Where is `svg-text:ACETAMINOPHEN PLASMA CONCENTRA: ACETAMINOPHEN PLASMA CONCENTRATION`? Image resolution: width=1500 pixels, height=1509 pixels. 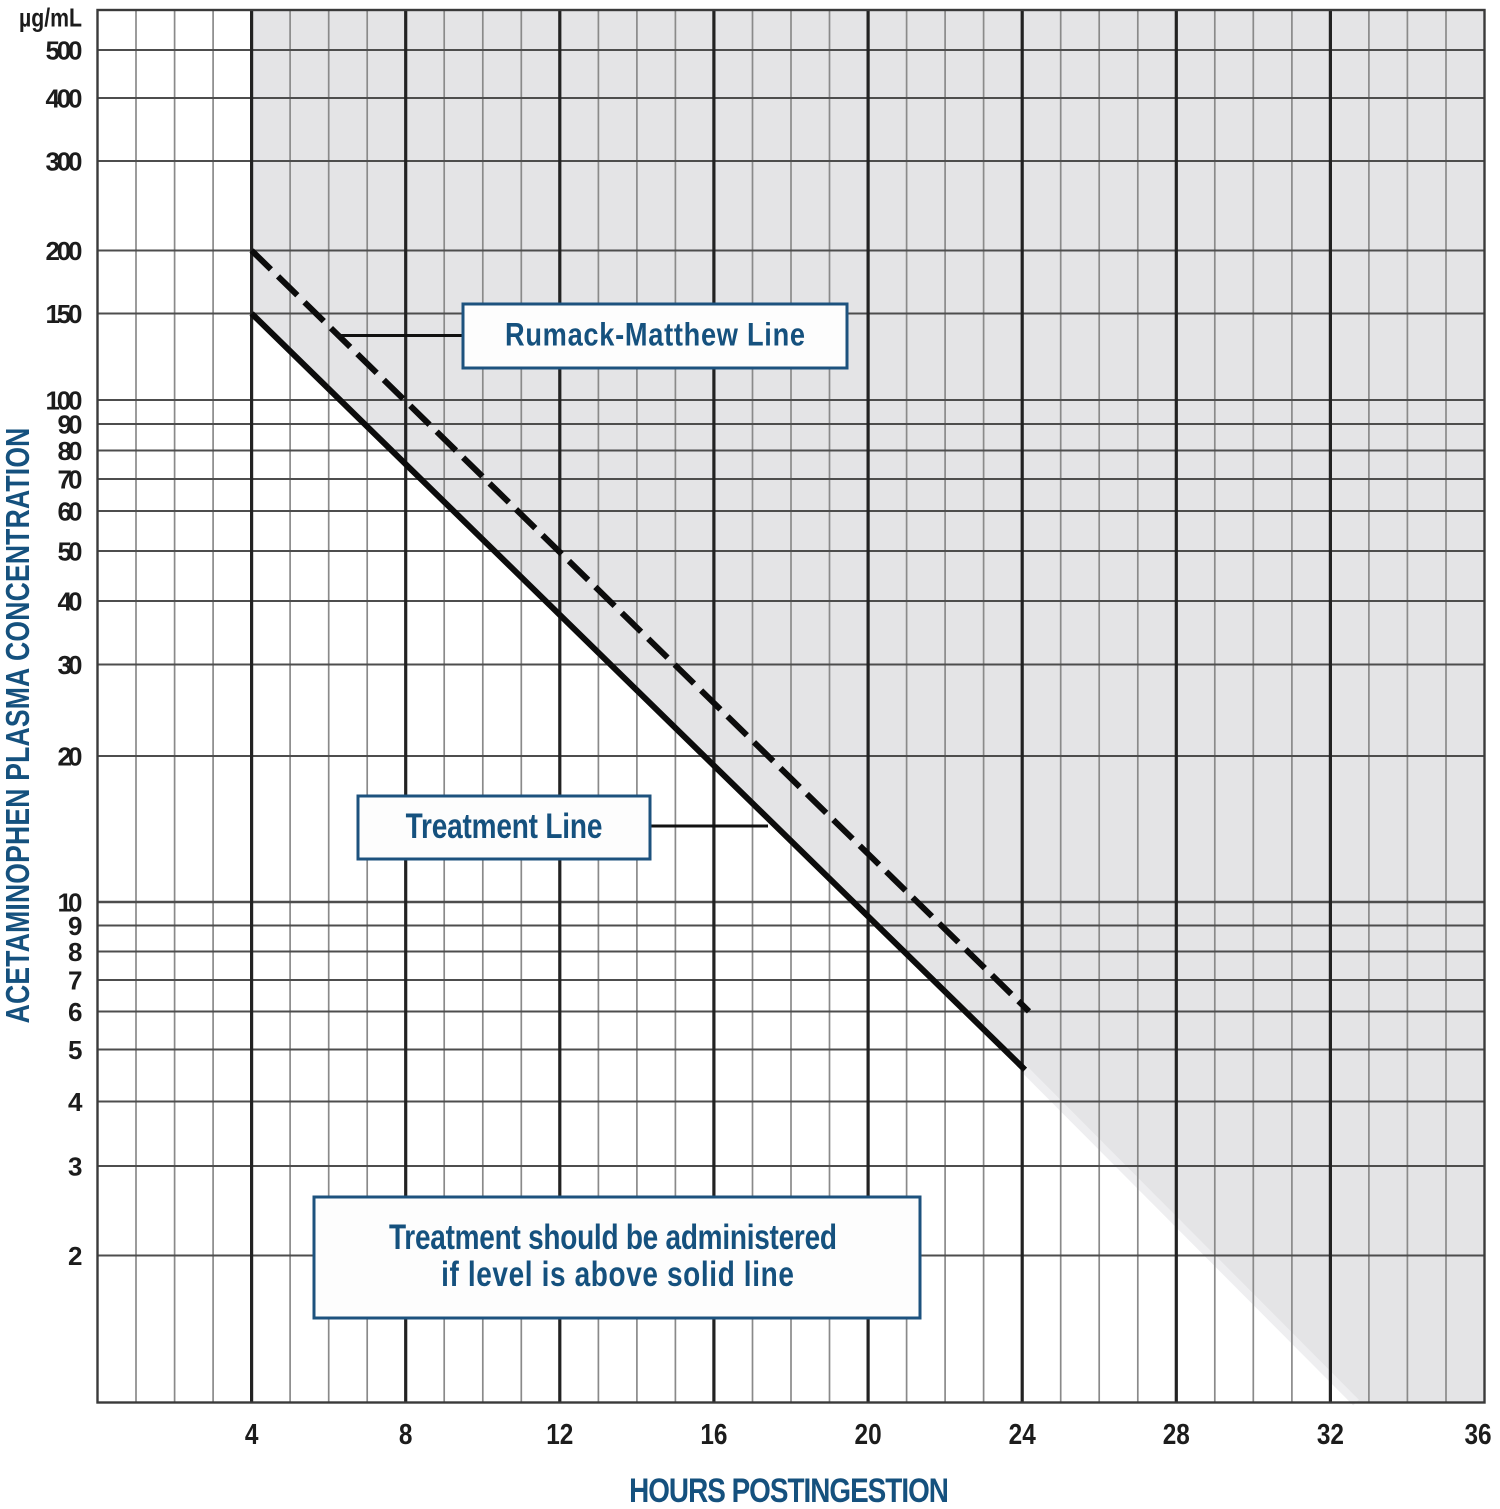 svg-text:ACETAMINOPHEN PLASMA CONCENTRA: ACETAMINOPHEN PLASMA CONCENTRATION is located at coordinates (18, 726).